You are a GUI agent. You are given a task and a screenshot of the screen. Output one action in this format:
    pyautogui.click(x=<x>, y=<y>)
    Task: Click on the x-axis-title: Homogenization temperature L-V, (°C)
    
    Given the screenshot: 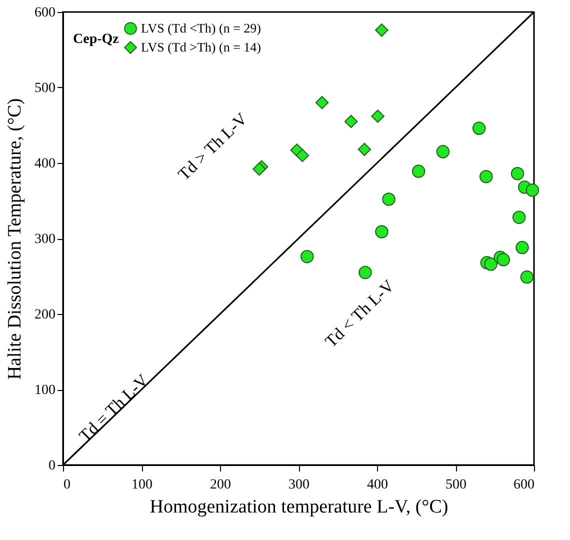 What is the action you would take?
    pyautogui.click(x=299, y=507)
    